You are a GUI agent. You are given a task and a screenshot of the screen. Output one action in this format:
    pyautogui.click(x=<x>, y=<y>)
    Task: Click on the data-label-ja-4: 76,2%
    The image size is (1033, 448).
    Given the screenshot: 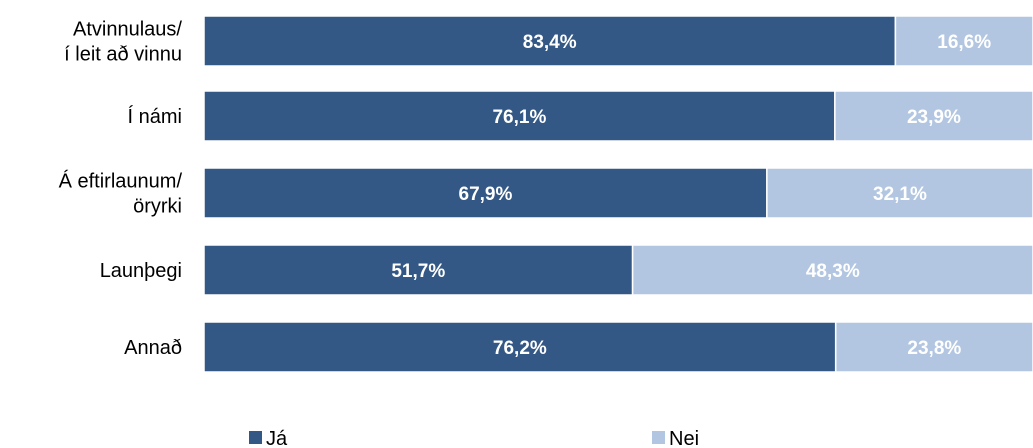 What is the action you would take?
    pyautogui.click(x=520, y=348)
    